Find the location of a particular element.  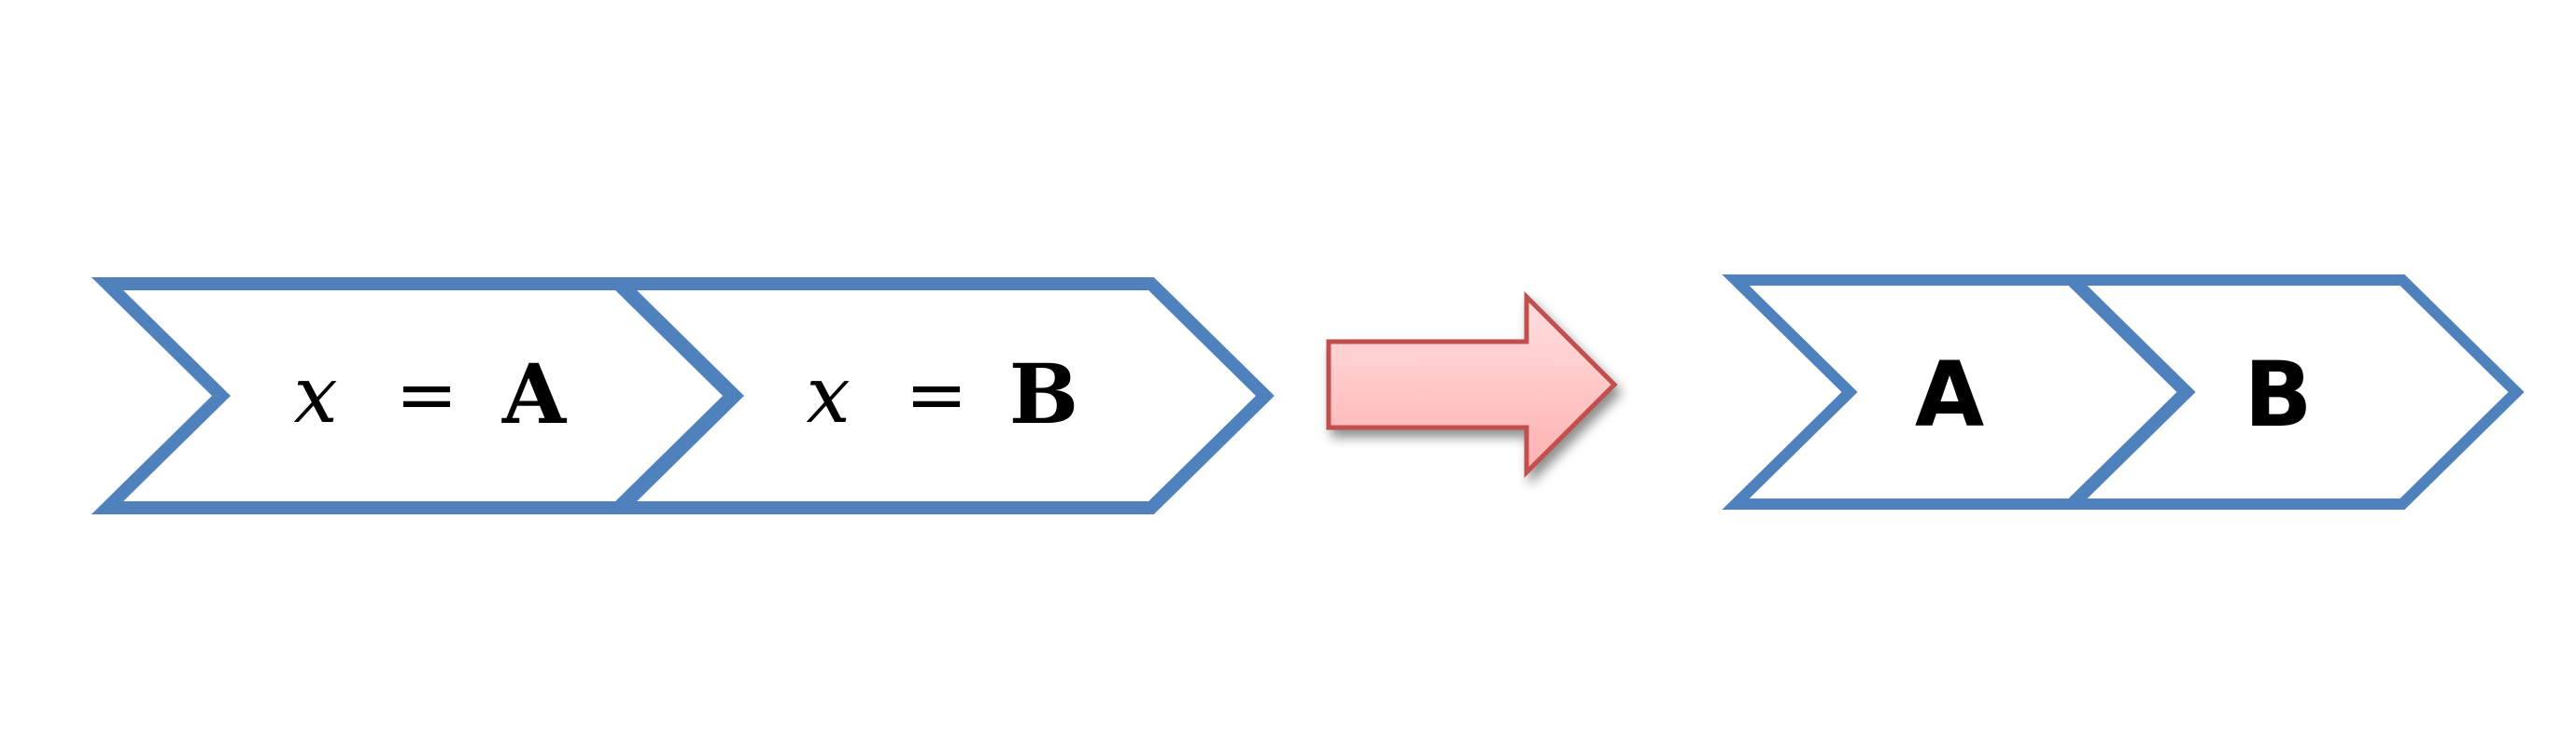

right-chevron-1-value: A is located at coordinates (1950, 395).